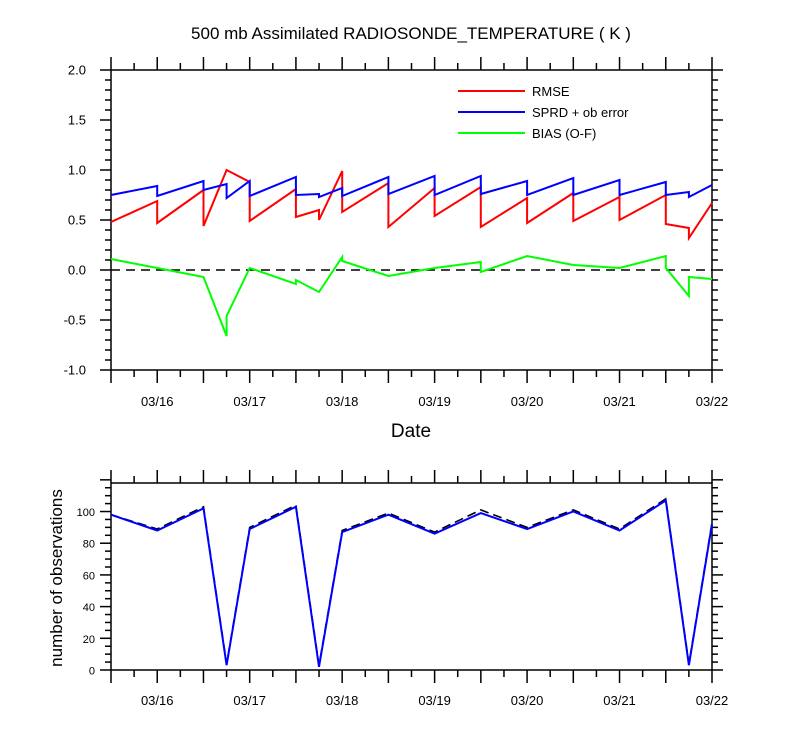  I want to click on legend-label-0: RMSE, so click(551, 91).